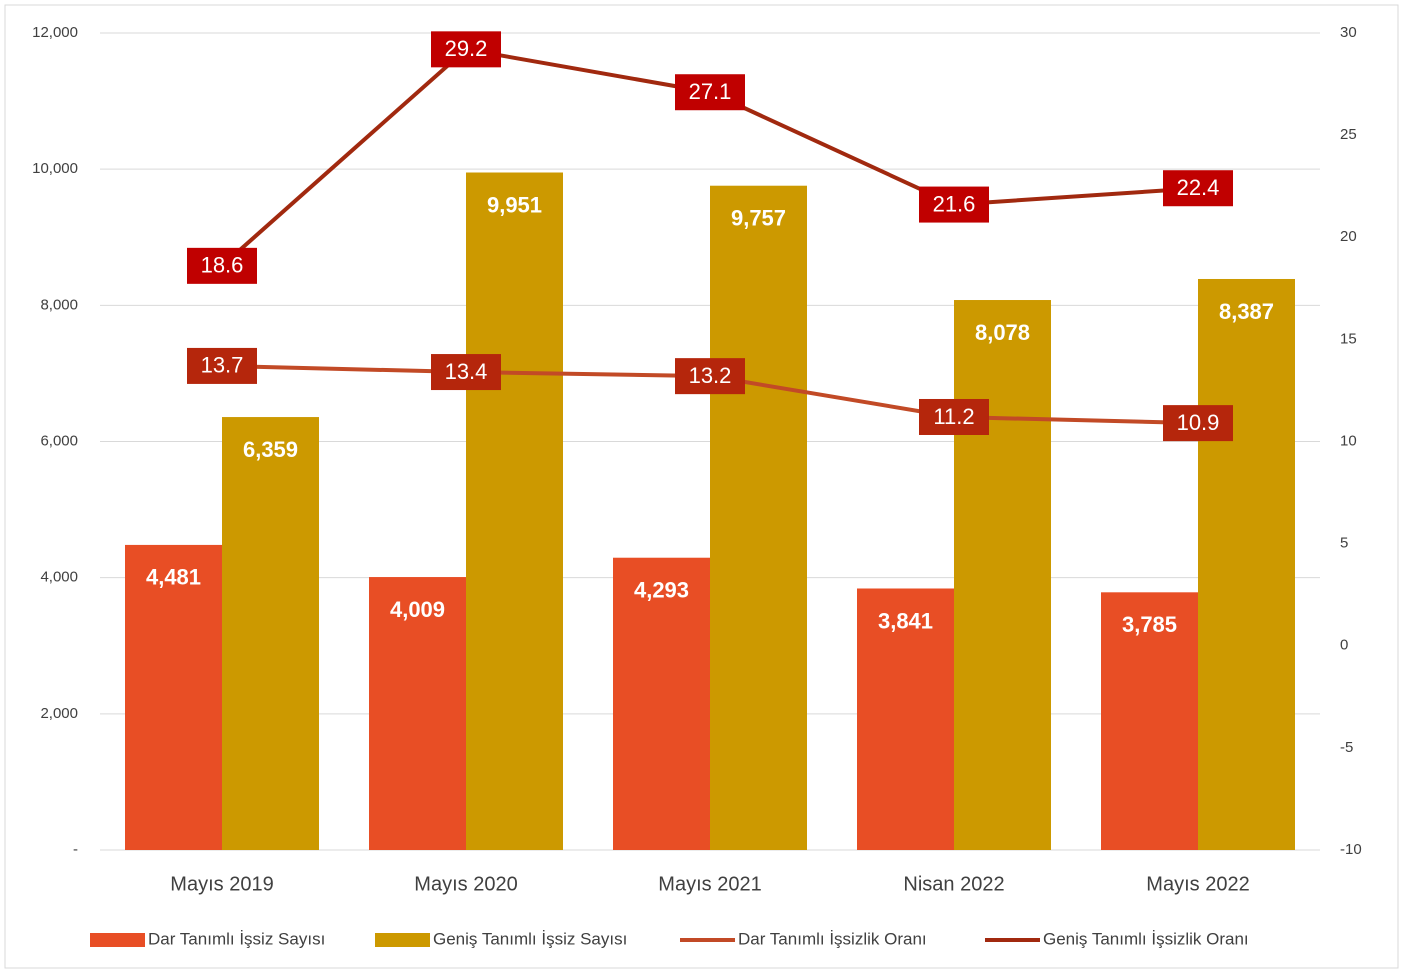 This screenshot has height=974, width=1405. I want to click on bar-value-label: 4,481, so click(173, 577).